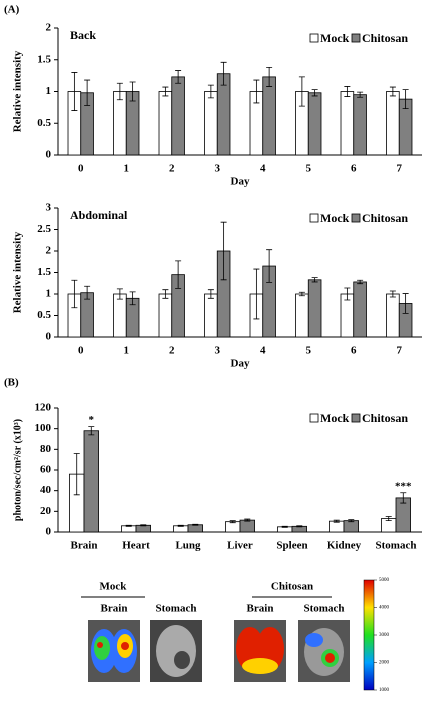 The image size is (430, 706). What do you see at coordinates (43, 408) in the screenshot?
I see `y-tick-label: 120` at bounding box center [43, 408].